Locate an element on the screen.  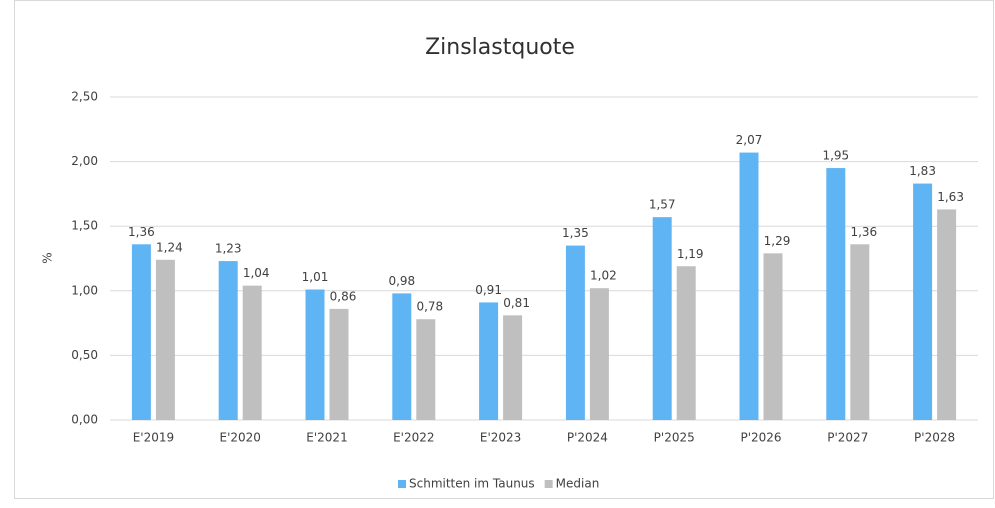
data-label: 1,19 is located at coordinates (690, 254).